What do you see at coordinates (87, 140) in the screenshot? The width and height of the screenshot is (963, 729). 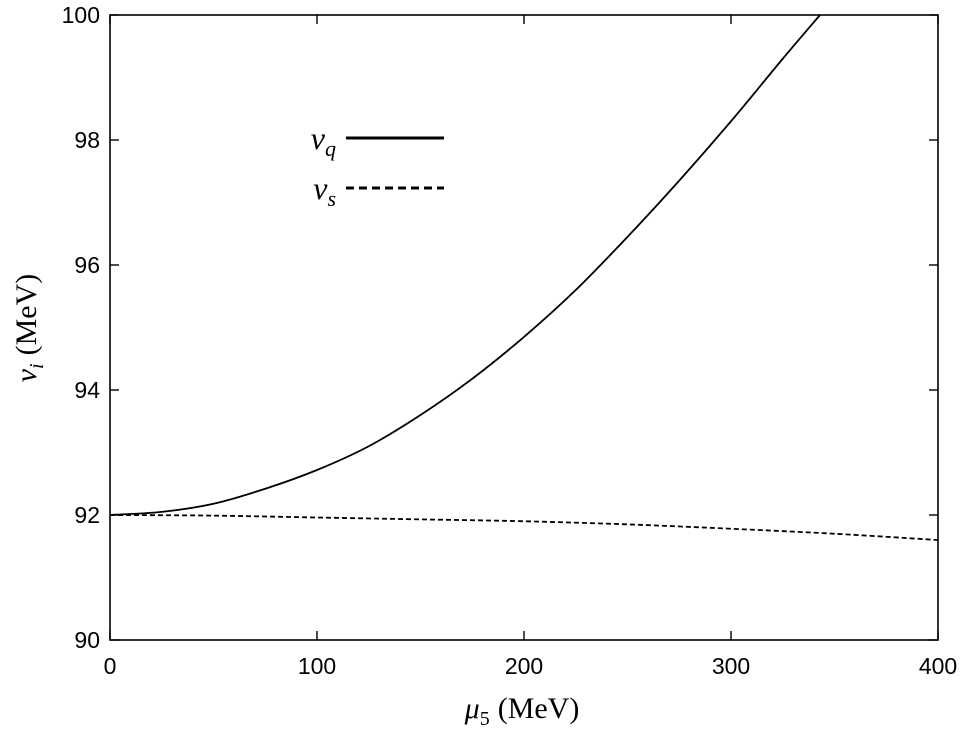 I see `y-tick-label: 98` at bounding box center [87, 140].